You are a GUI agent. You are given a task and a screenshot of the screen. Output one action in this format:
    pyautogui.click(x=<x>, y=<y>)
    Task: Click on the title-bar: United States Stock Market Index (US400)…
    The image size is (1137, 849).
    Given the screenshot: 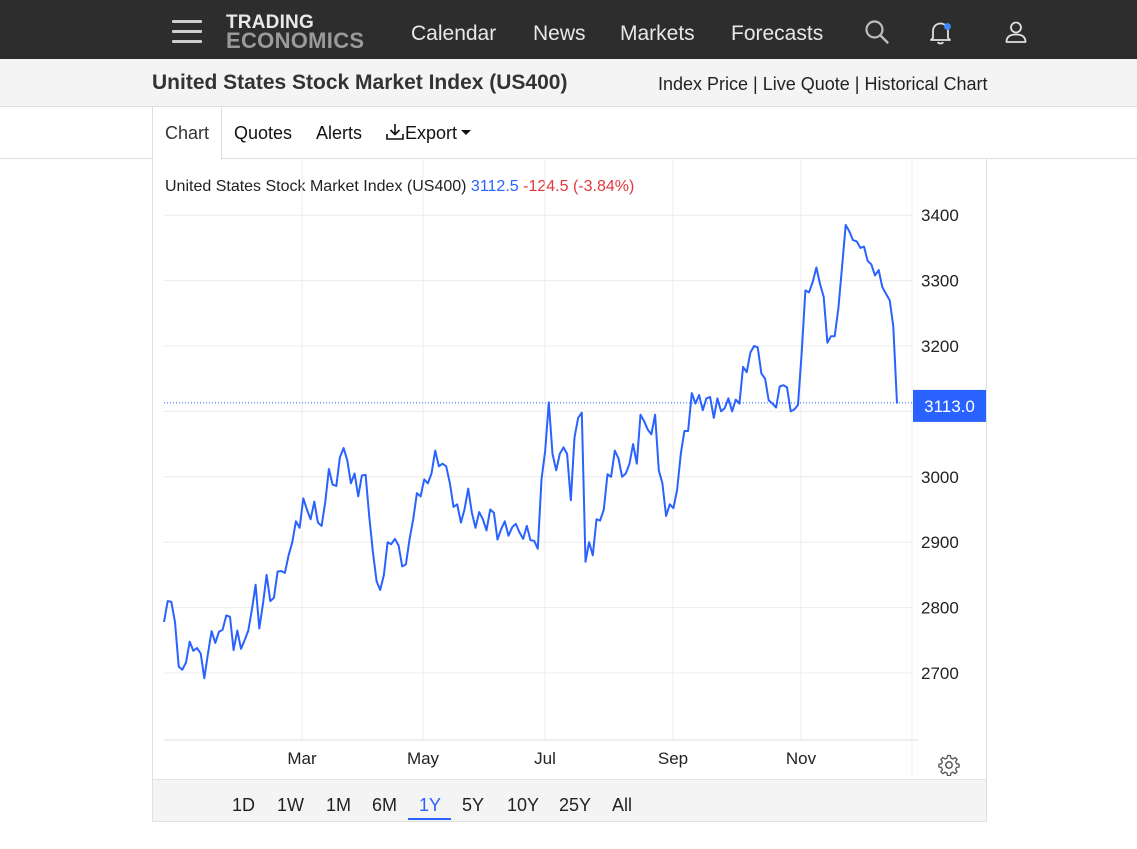 What is the action you would take?
    pyautogui.click(x=568, y=83)
    